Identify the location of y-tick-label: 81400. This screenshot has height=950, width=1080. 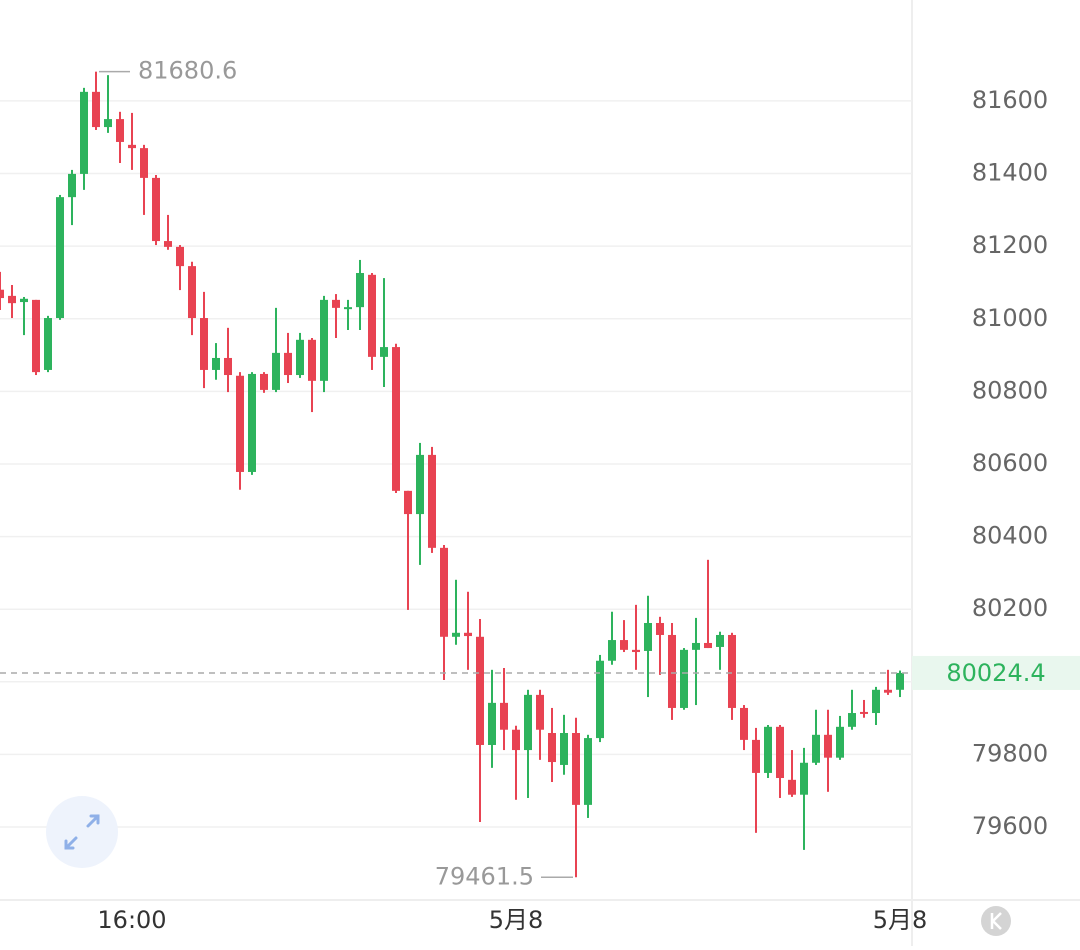
(1010, 173).